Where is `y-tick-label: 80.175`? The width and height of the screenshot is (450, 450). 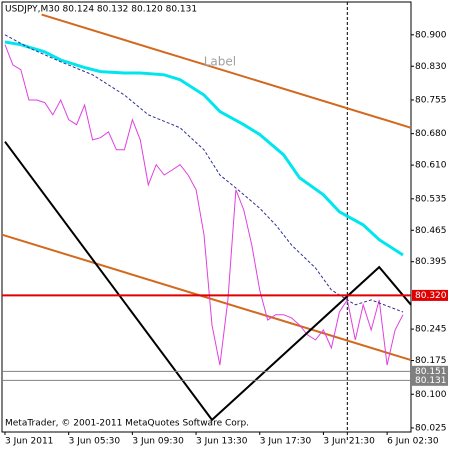
y-tick-label: 80.175 is located at coordinates (431, 361).